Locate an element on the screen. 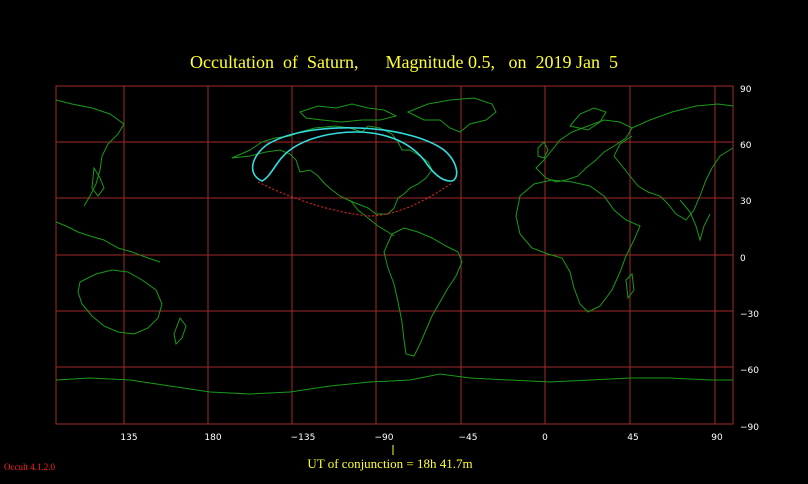 The width and height of the screenshot is (808, 484). coast-madagascar is located at coordinates (630, 286).